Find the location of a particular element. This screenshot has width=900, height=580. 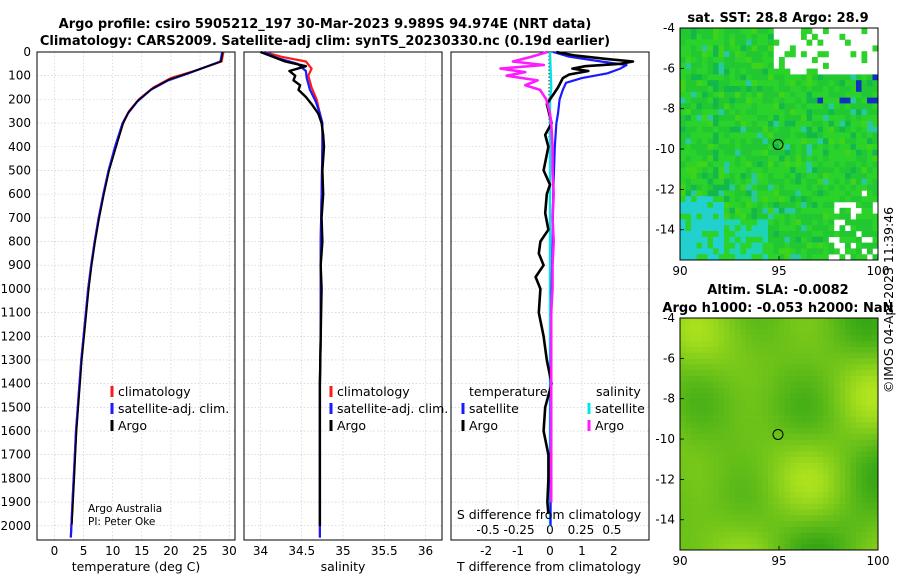

depth-tick-label: 1300 is located at coordinates (15, 360).